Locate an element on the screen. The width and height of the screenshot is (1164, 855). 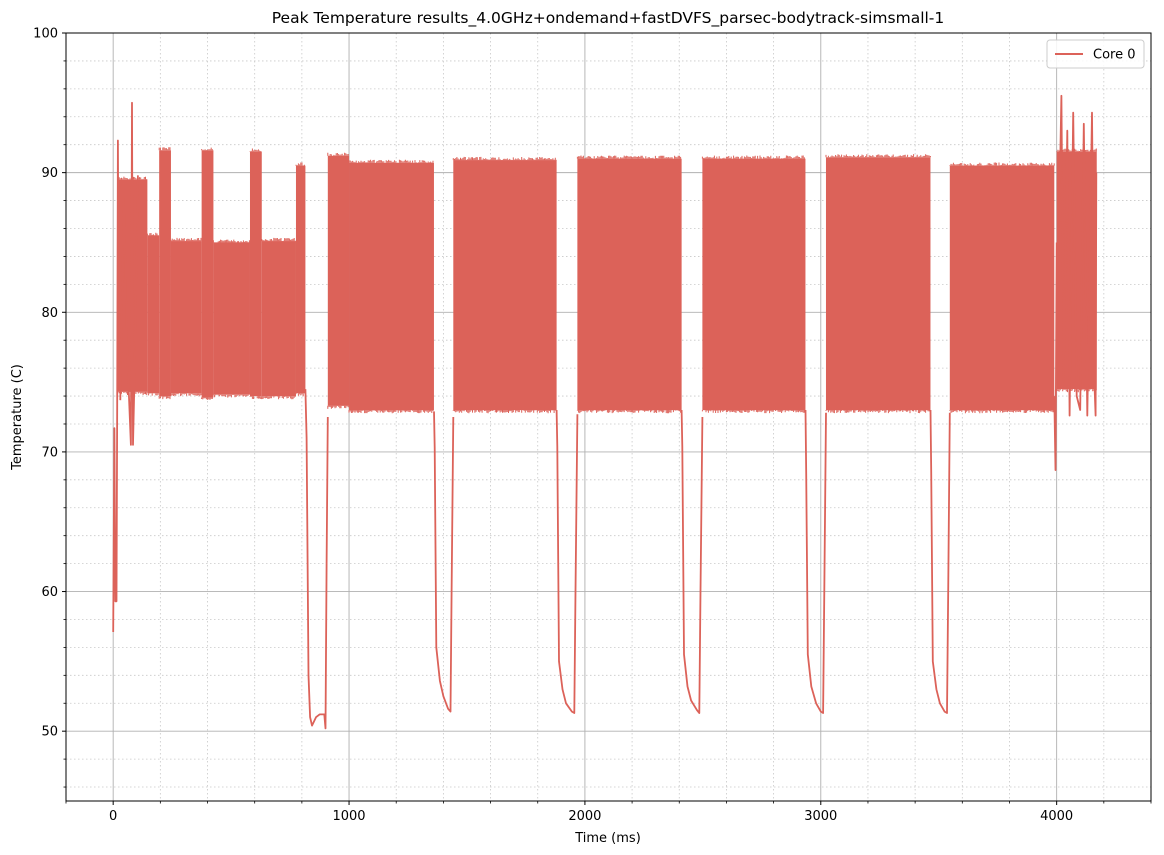
legend-box is located at coordinates (1095, 54).